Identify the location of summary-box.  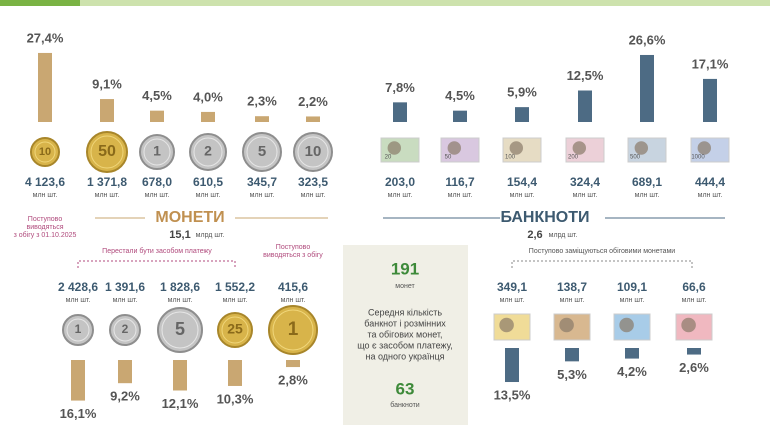
(405, 335).